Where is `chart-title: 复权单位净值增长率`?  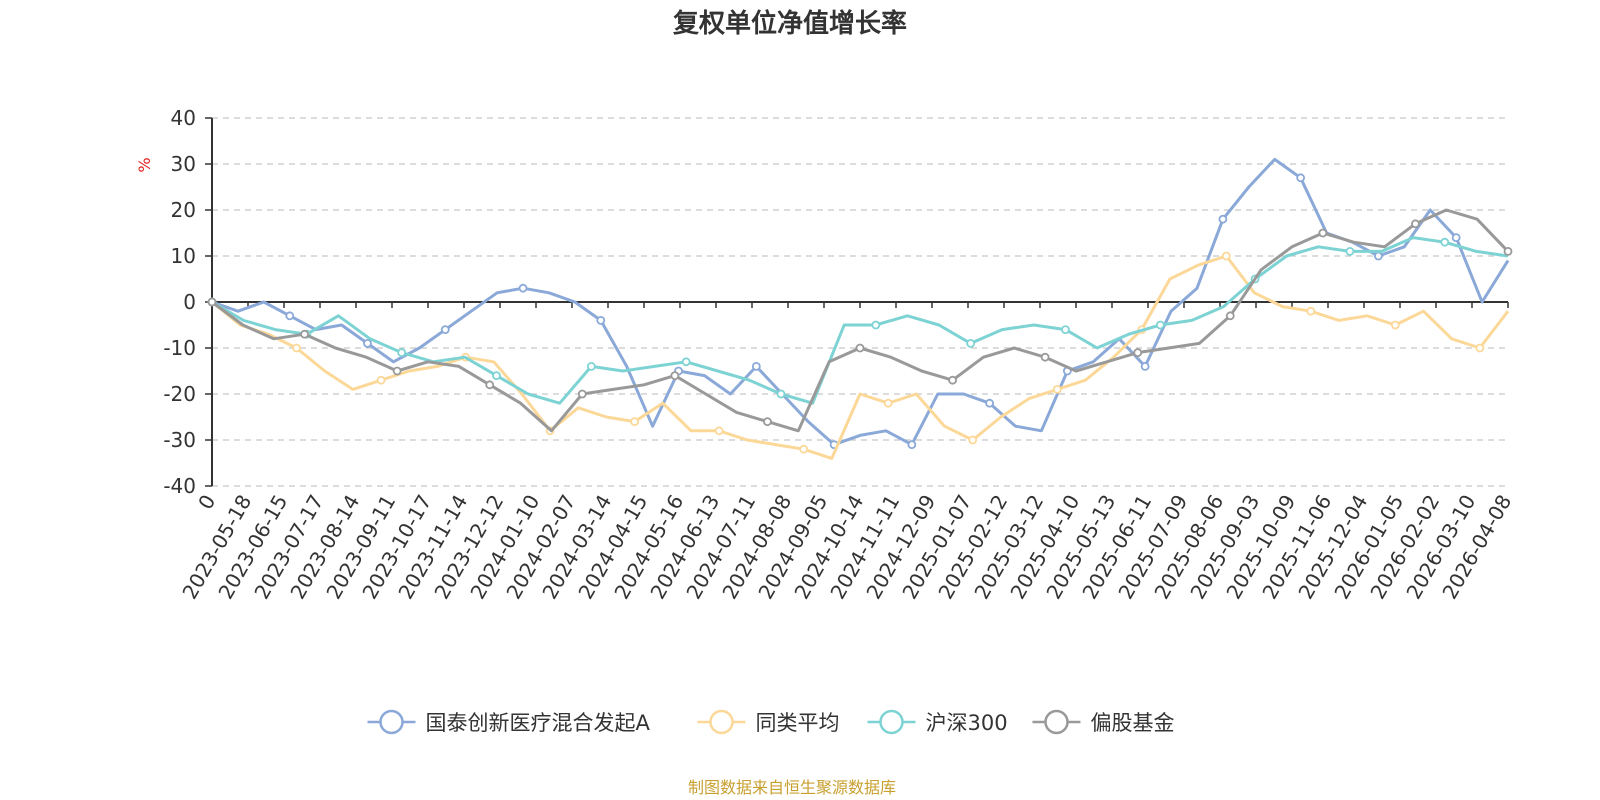 chart-title: 复权单位净值增长率 is located at coordinates (790, 23).